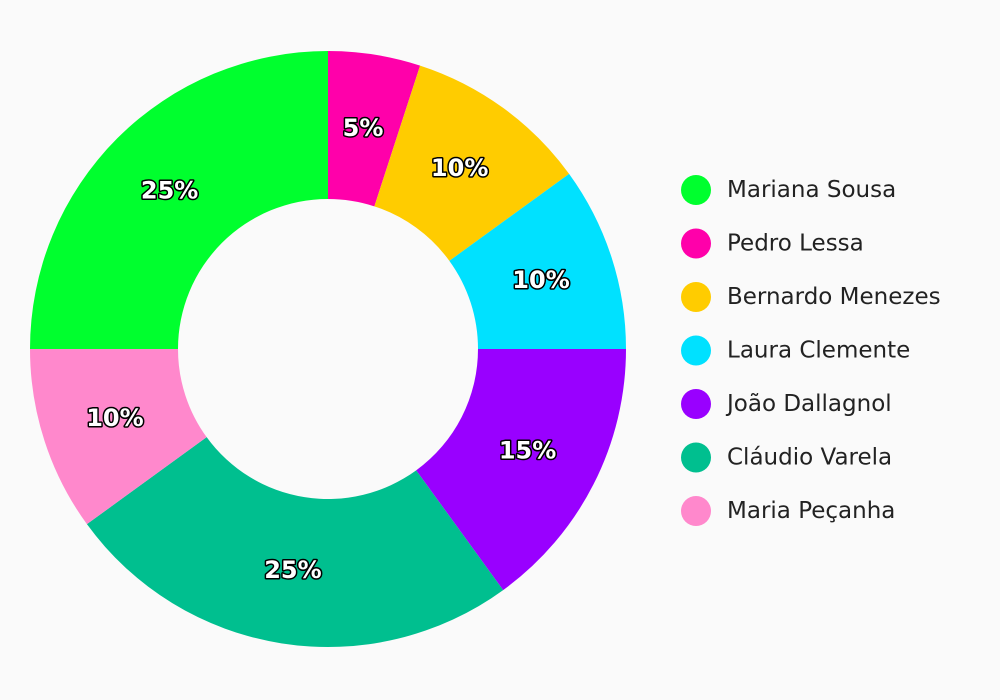 The height and width of the screenshot is (700, 1000). I want to click on legend-label-laura-clemente: Laura Clemente, so click(818, 351).